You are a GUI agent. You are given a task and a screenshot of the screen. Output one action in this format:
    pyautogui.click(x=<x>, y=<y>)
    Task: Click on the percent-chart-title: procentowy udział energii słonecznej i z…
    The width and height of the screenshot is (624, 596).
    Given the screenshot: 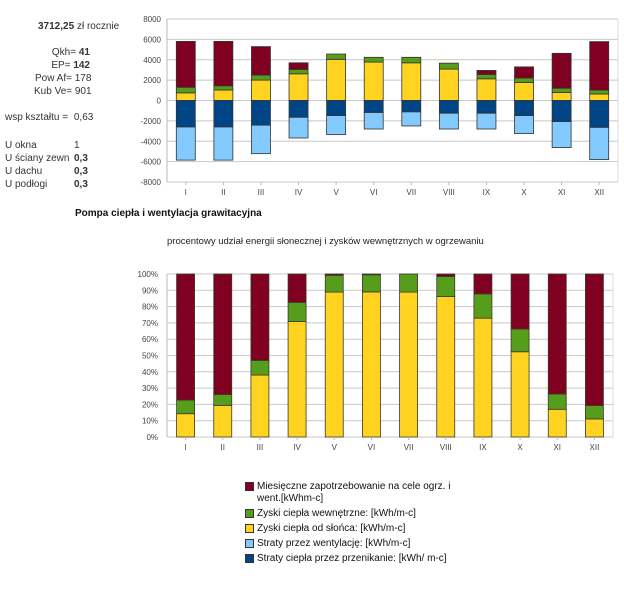 What is the action you would take?
    pyautogui.click(x=325, y=241)
    